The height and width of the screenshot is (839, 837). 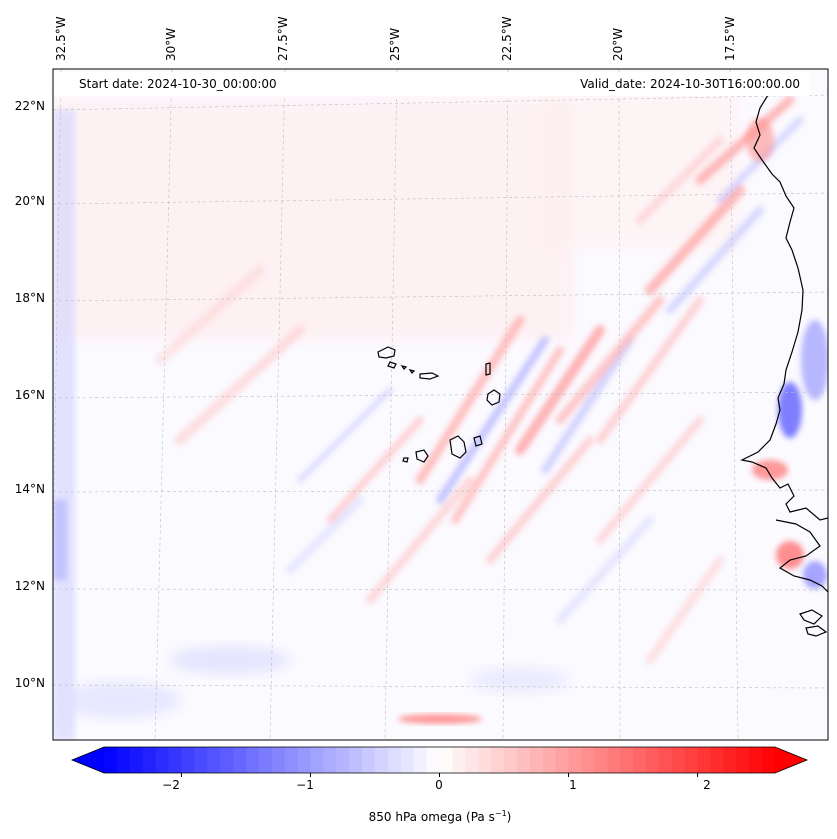 I want to click on lon-label-32.5w: 32.5°W, so click(x=61, y=38).